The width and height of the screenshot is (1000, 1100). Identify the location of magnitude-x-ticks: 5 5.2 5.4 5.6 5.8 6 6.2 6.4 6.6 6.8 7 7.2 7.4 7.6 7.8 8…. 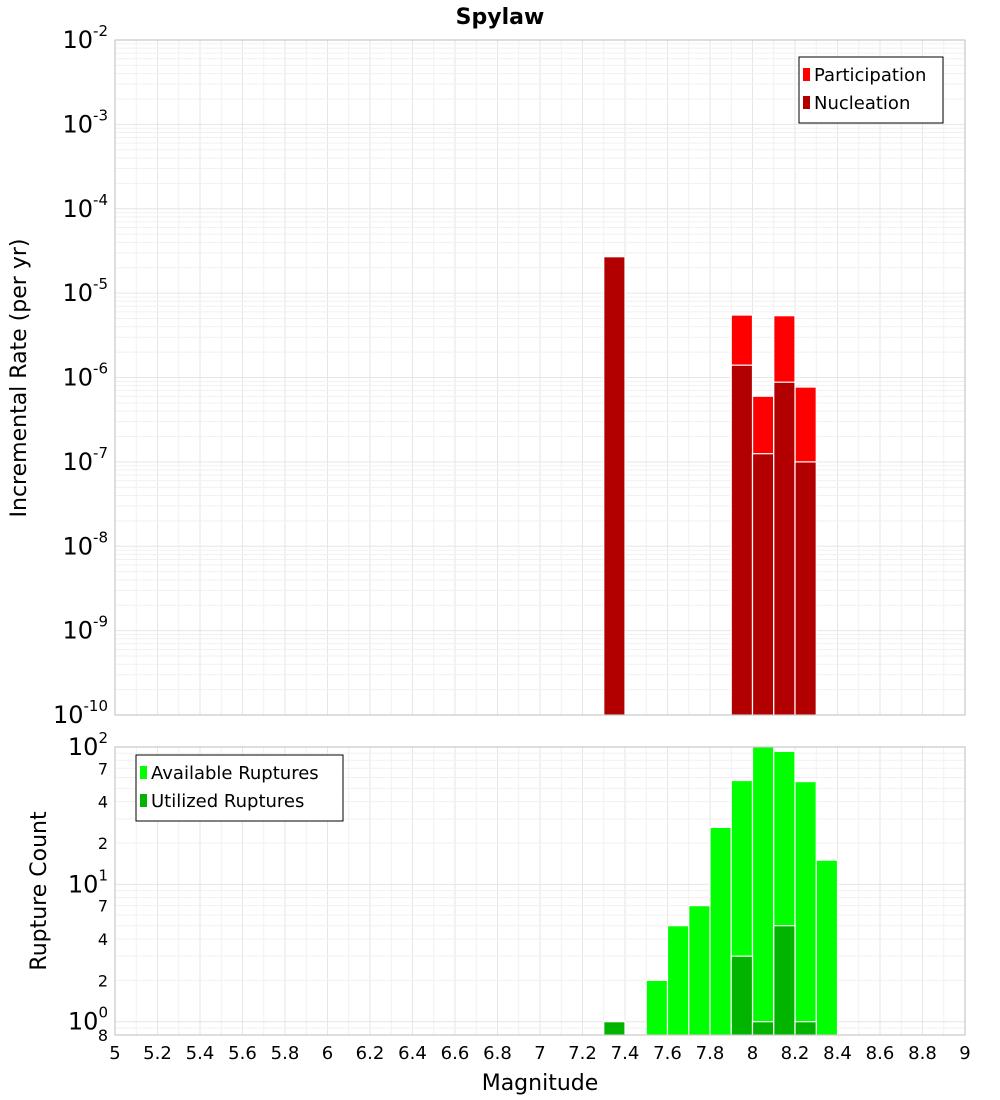
(539, 1053).